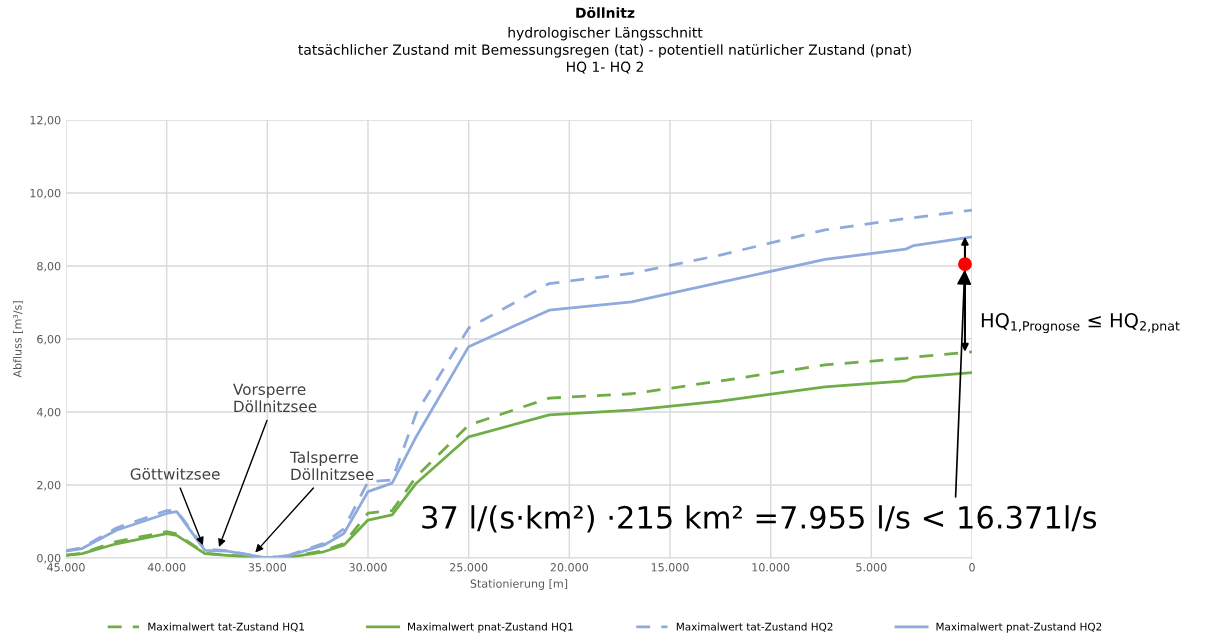 The image size is (1210, 642). What do you see at coordinates (569, 567) in the screenshot?
I see `x-tick-label: 20.000` at bounding box center [569, 567].